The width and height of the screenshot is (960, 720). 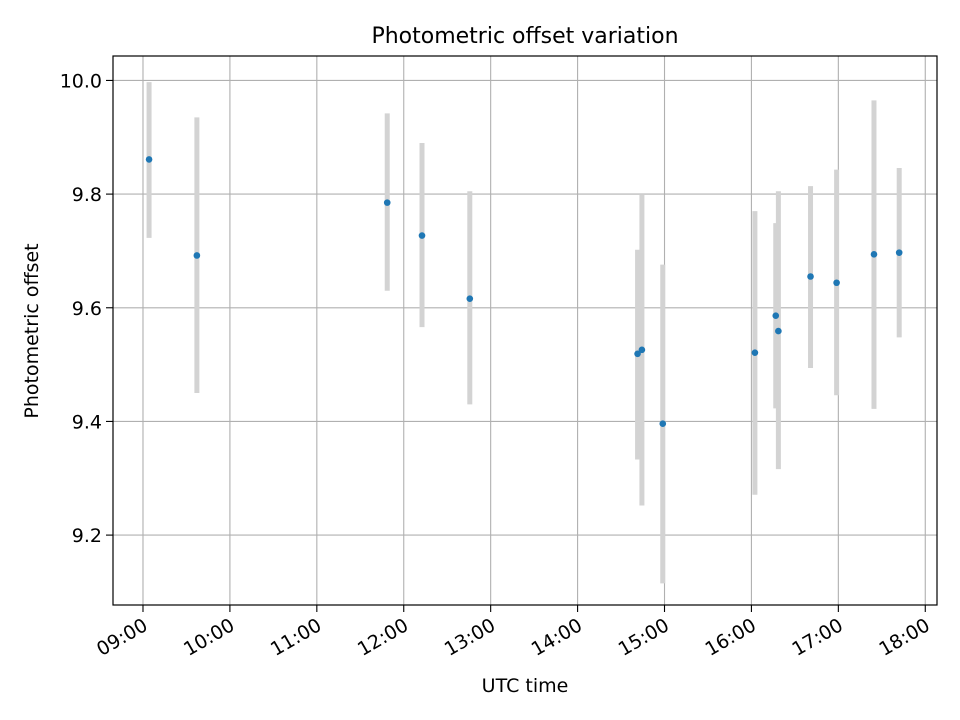 What do you see at coordinates (87, 195) in the screenshot?
I see `y-tick-label: 9.8` at bounding box center [87, 195].